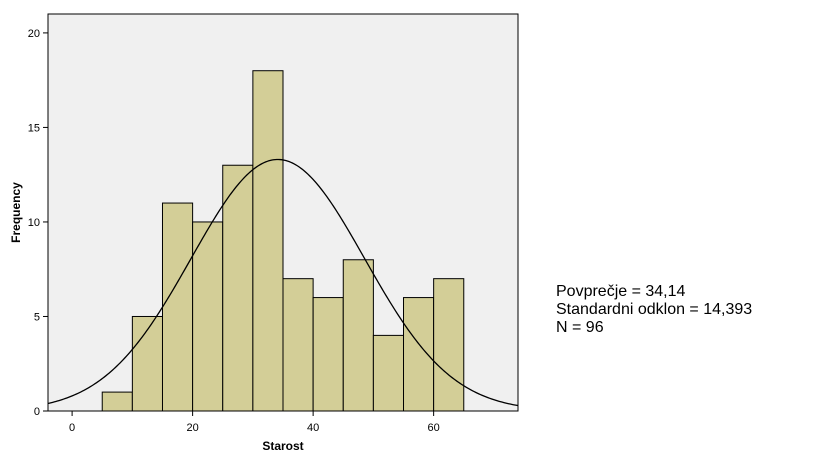 This screenshot has width=818, height=455. Describe the element at coordinates (16, 212) in the screenshot. I see `y-axis-title: Frequency` at that location.